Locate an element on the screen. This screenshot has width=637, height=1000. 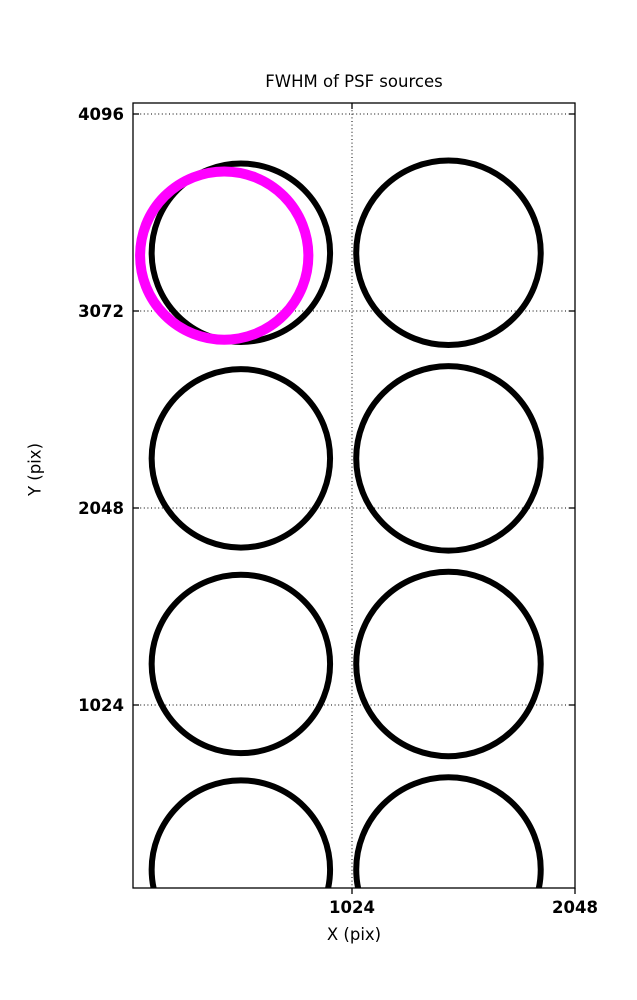
highlighted-source-marker-group is located at coordinates (224, 255).